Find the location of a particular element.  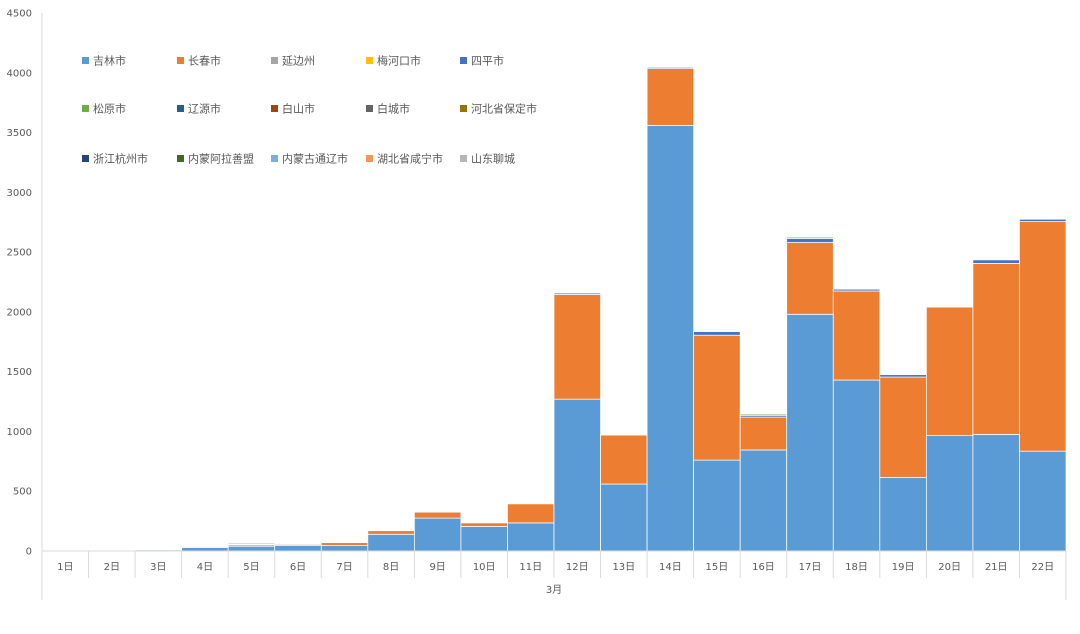

legend-label: 长春市 is located at coordinates (204, 61).